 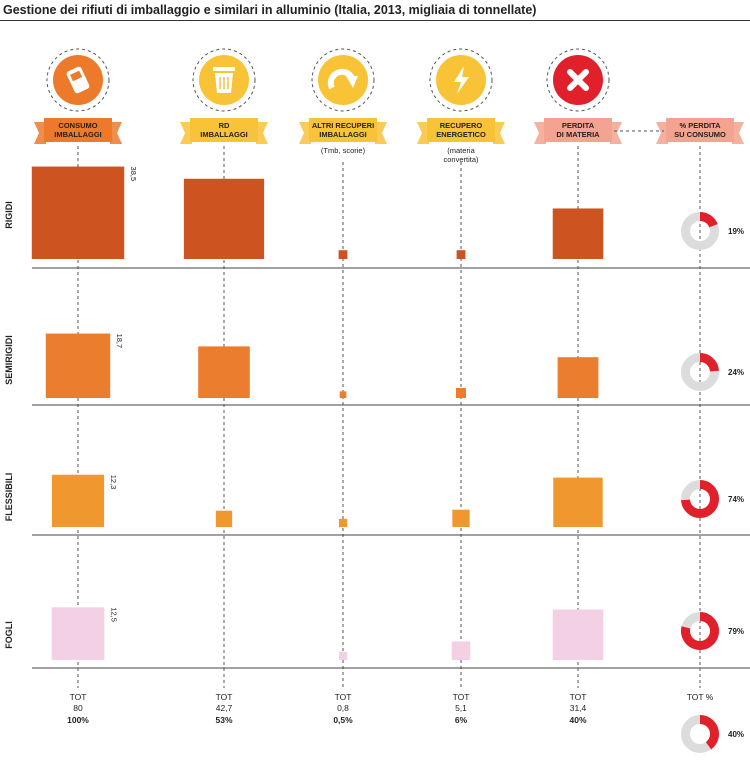 I want to click on bar-perdita-semirigidi, so click(x=578, y=377).